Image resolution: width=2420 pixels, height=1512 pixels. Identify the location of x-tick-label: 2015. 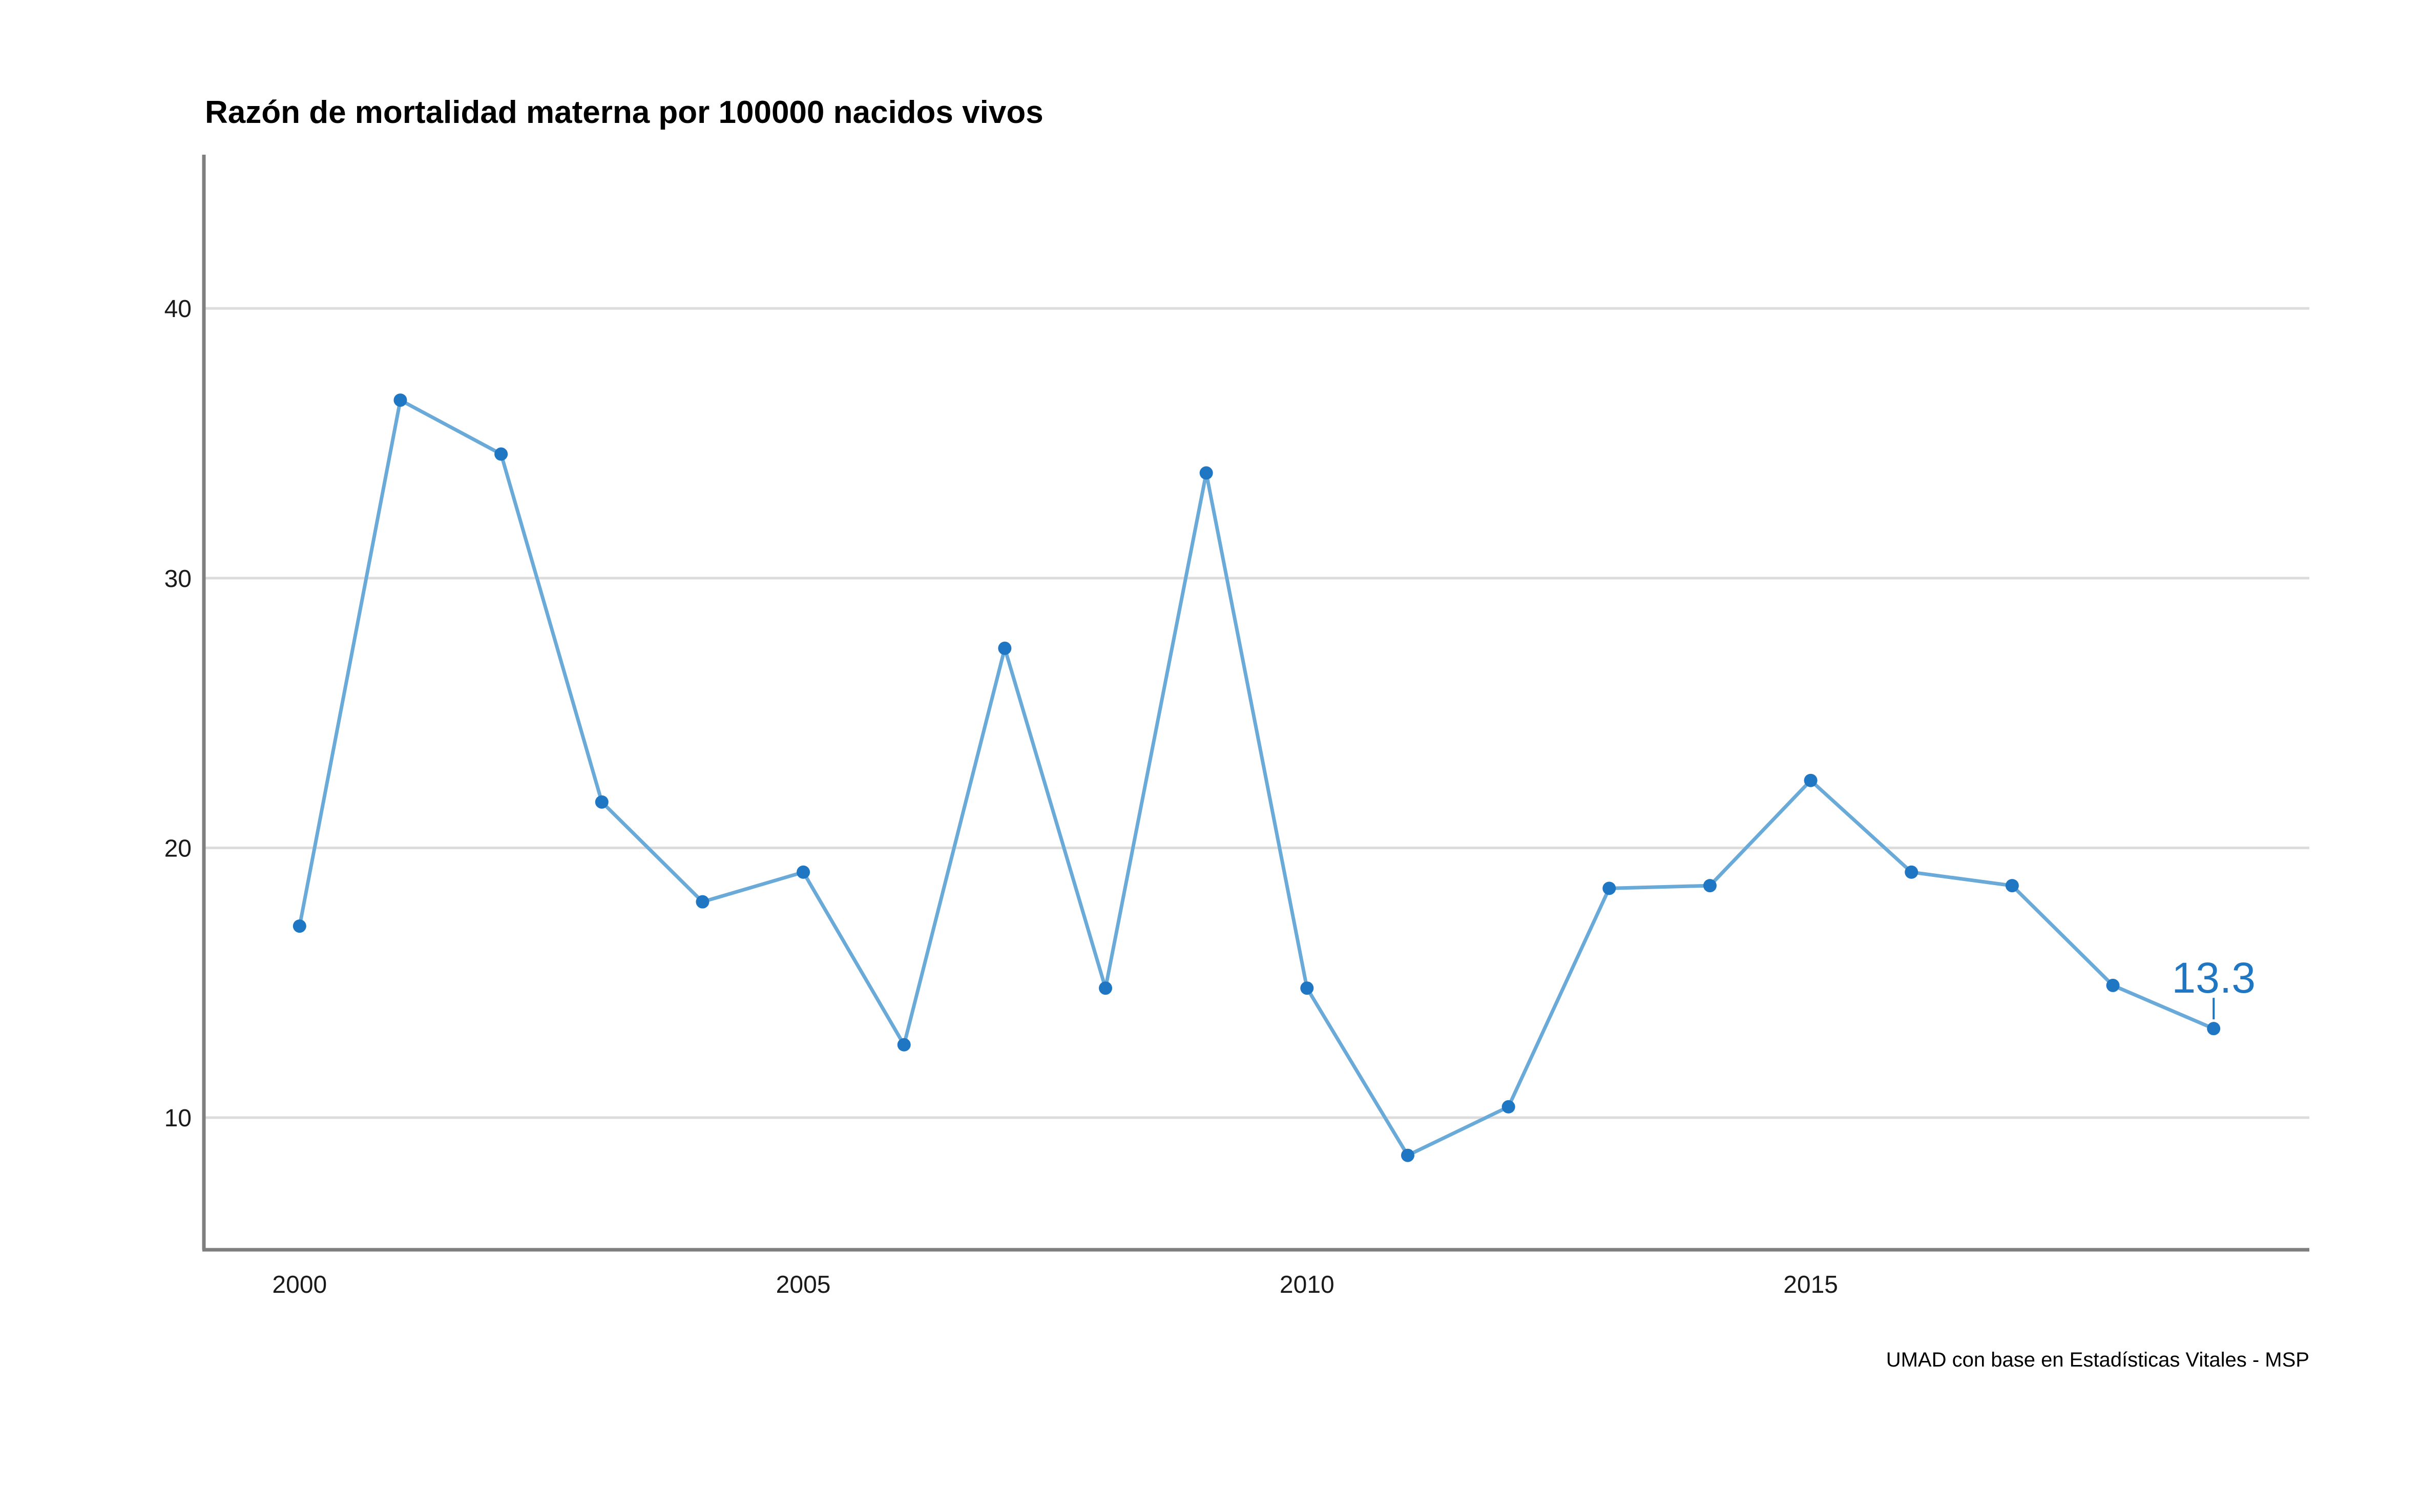
(1810, 1284).